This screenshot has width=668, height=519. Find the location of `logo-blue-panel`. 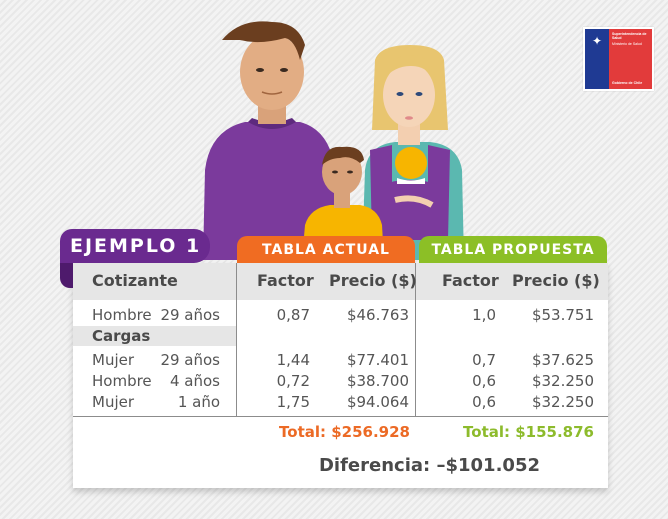

logo-blue-panel is located at coordinates (597, 59).